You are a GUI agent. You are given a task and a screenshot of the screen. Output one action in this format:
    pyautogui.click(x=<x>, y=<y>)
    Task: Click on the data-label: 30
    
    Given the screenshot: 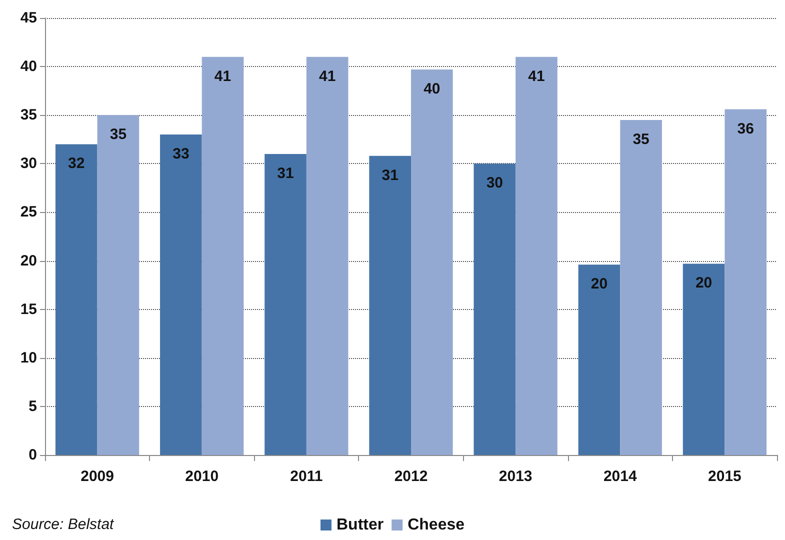 What is the action you would take?
    pyautogui.click(x=494, y=183)
    